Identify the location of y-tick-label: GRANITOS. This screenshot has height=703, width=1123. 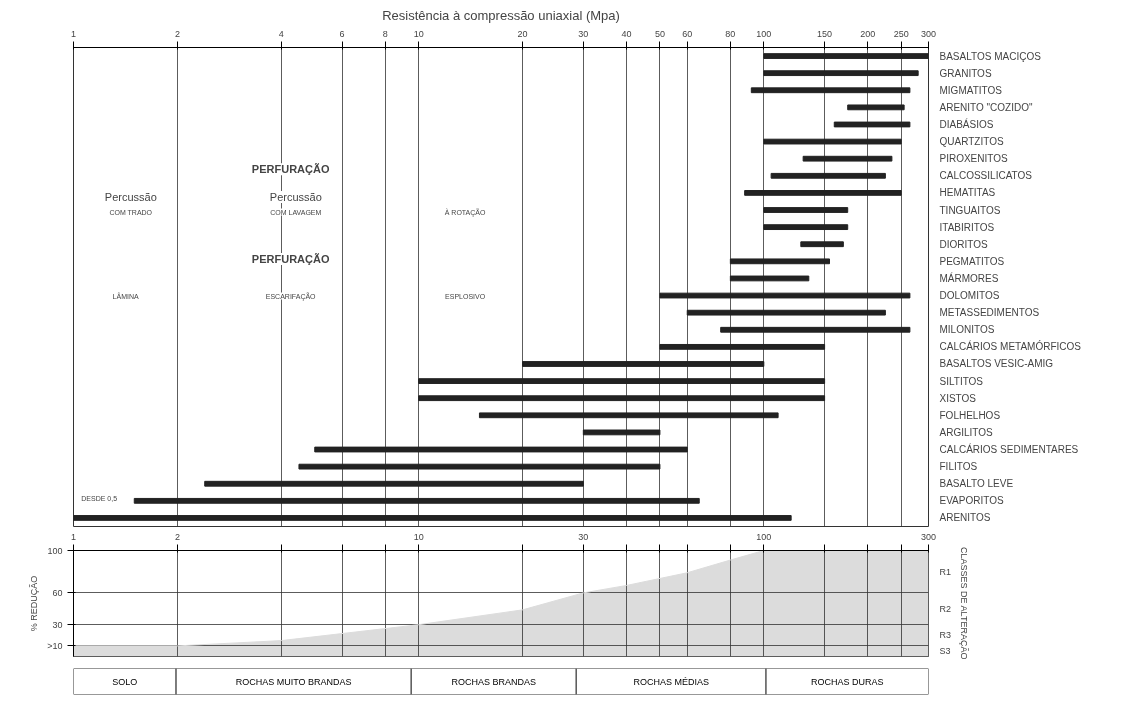
(965, 73).